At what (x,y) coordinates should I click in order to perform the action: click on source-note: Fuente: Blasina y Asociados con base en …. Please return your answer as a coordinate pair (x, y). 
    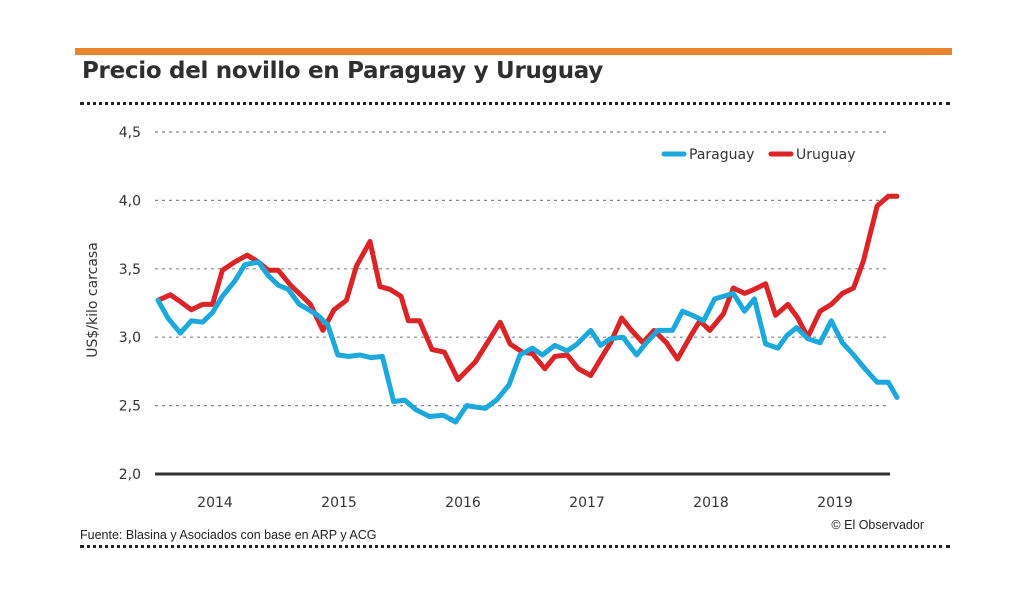
    Looking at the image, I should click on (228, 535).